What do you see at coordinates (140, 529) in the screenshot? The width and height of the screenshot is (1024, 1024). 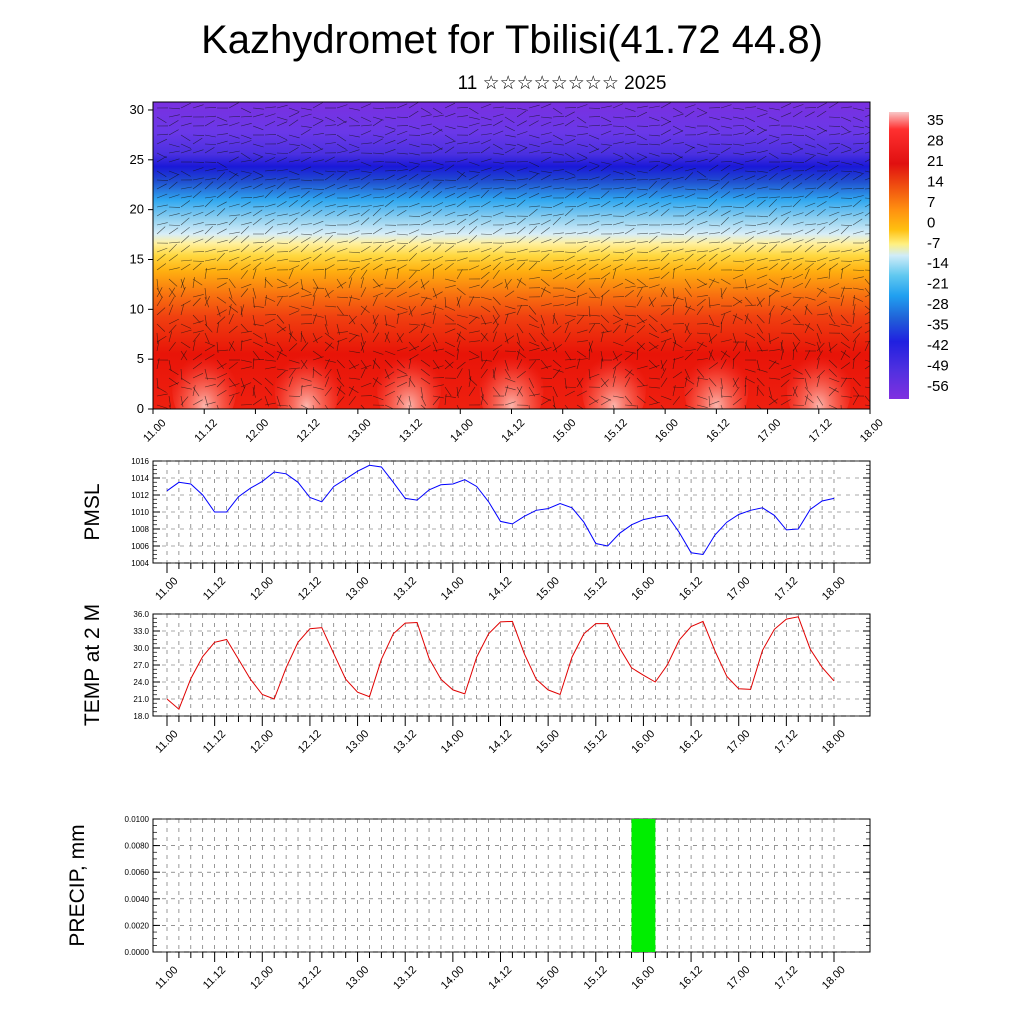 I see `y-tick-label: 1008` at bounding box center [140, 529].